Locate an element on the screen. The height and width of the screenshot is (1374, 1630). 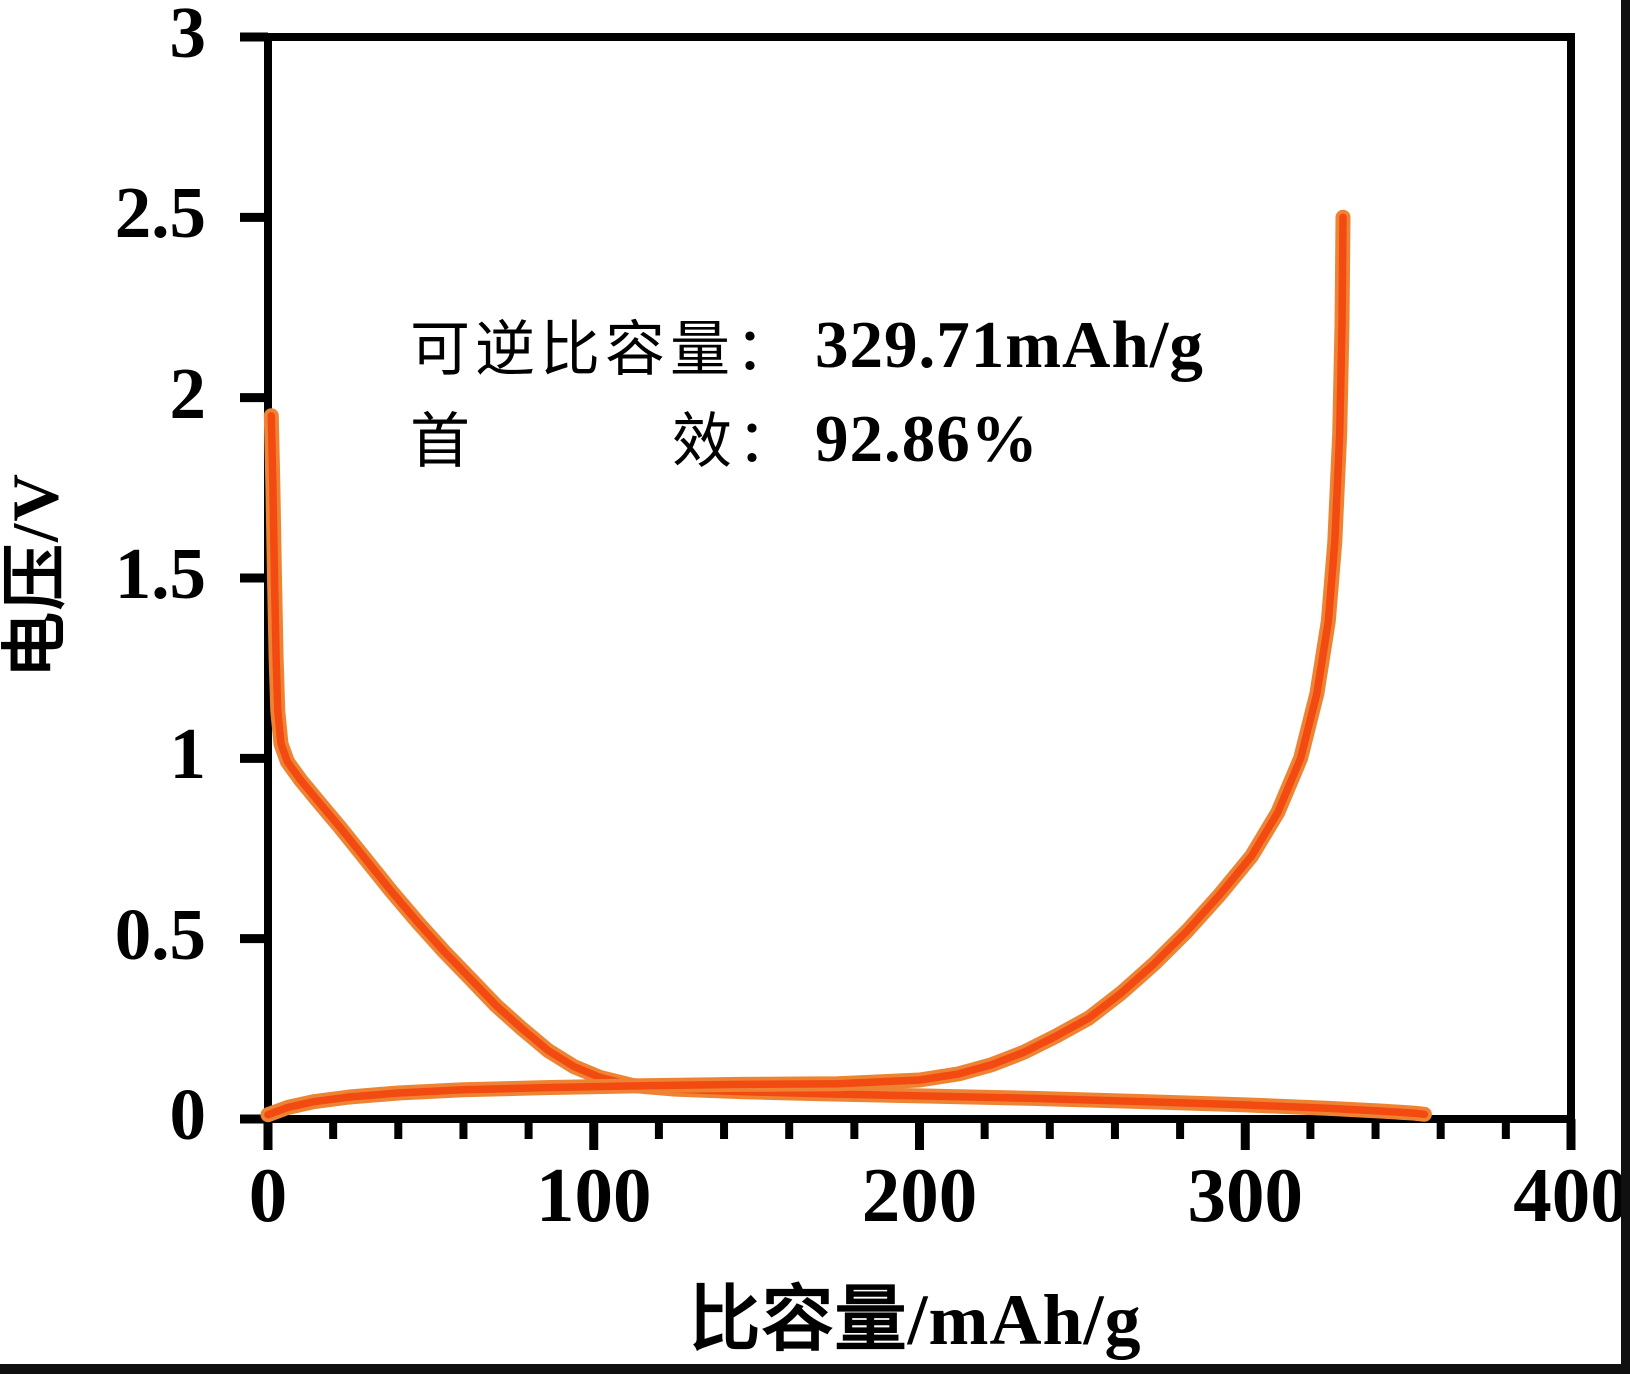
y-tick-label: 1 is located at coordinates (188, 754).